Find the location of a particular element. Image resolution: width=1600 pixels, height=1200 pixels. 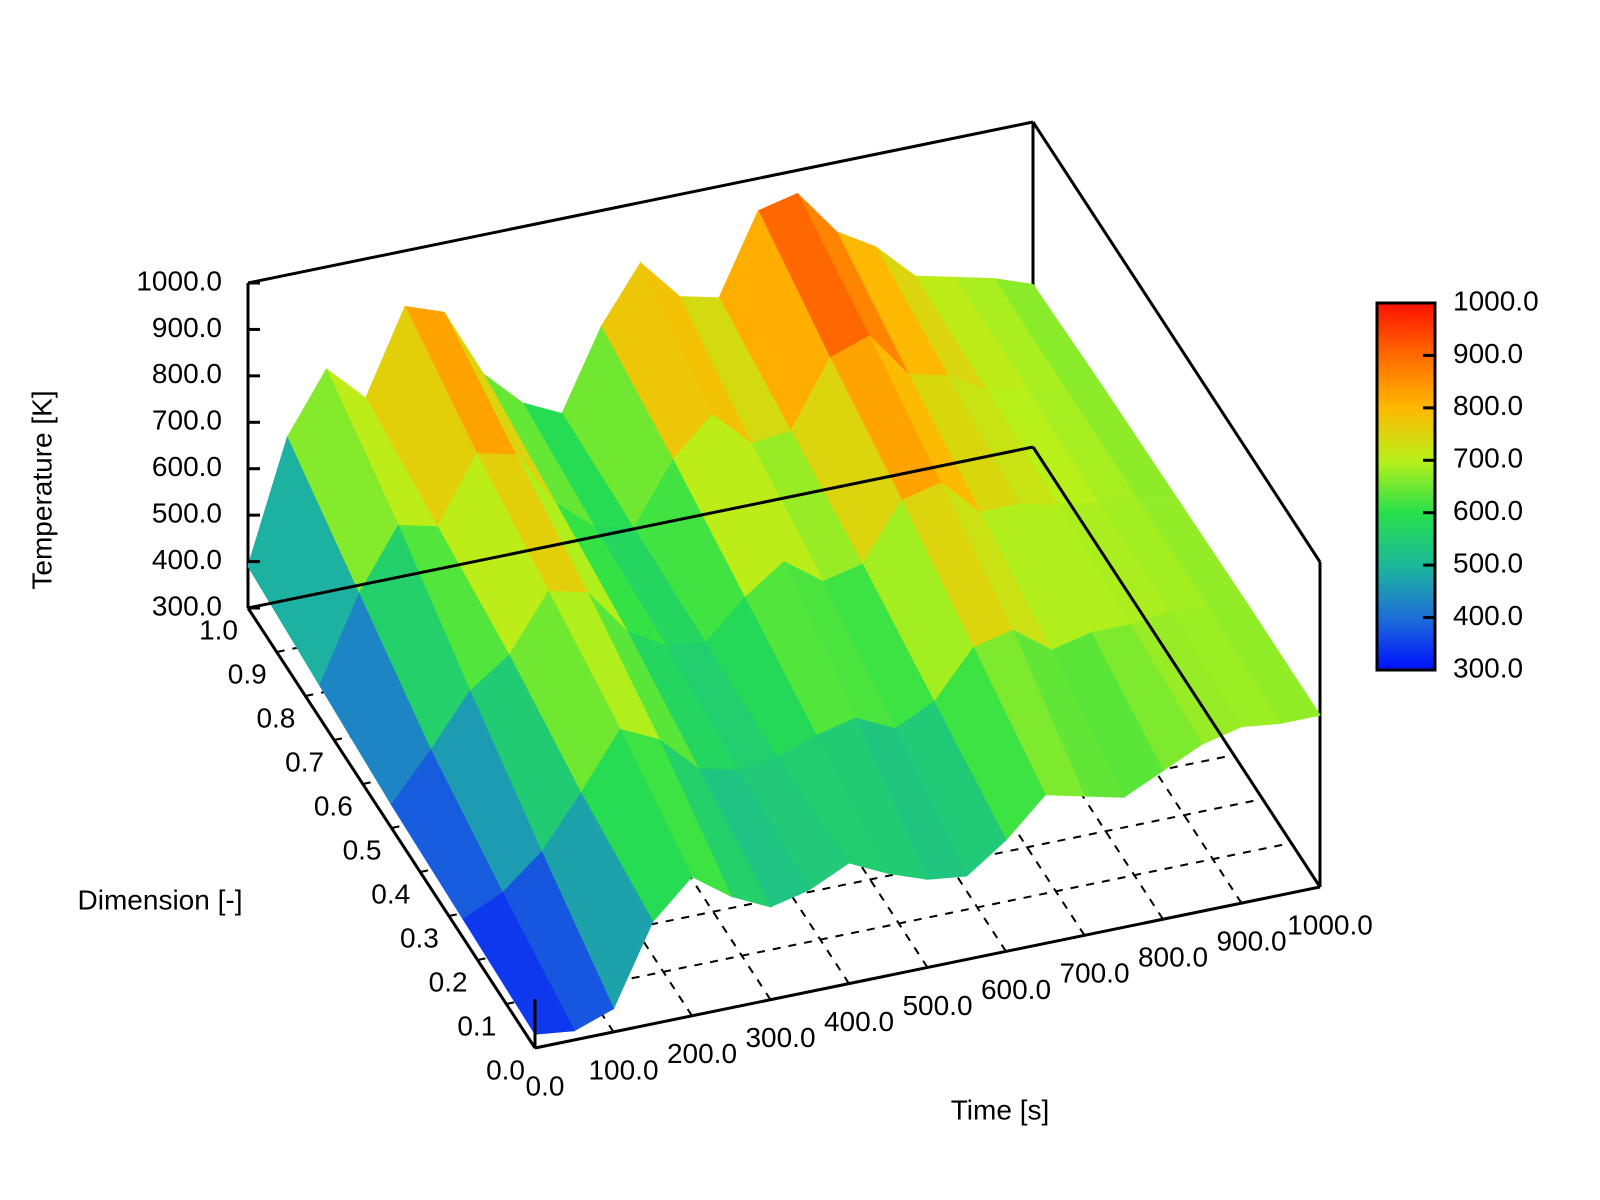

colorbar-label: 800.0 is located at coordinates (1488, 405).